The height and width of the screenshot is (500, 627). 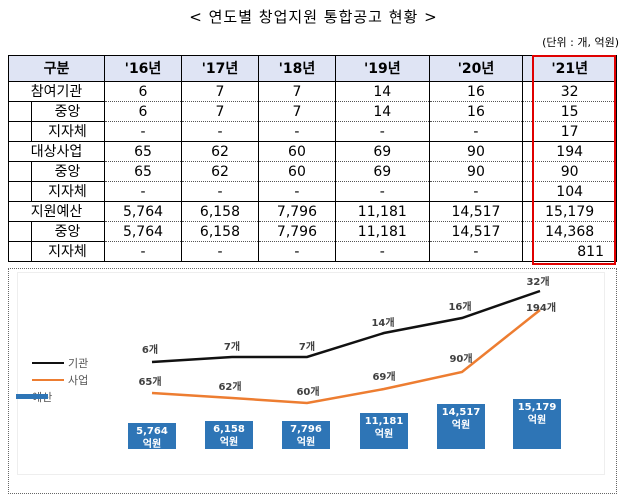 I want to click on budget-bar: 7,796 억원, so click(x=306, y=435).